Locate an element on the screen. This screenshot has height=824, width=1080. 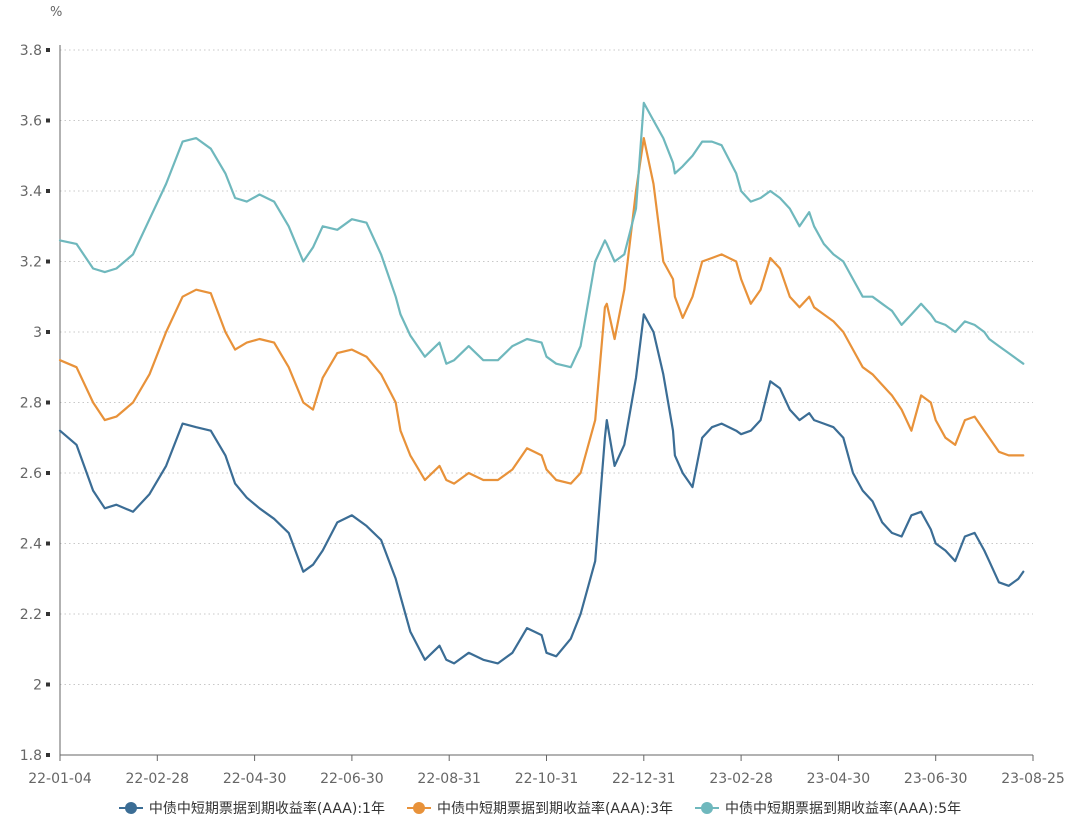
legend-swatch-1y-icon is located at coordinates (130, 808).